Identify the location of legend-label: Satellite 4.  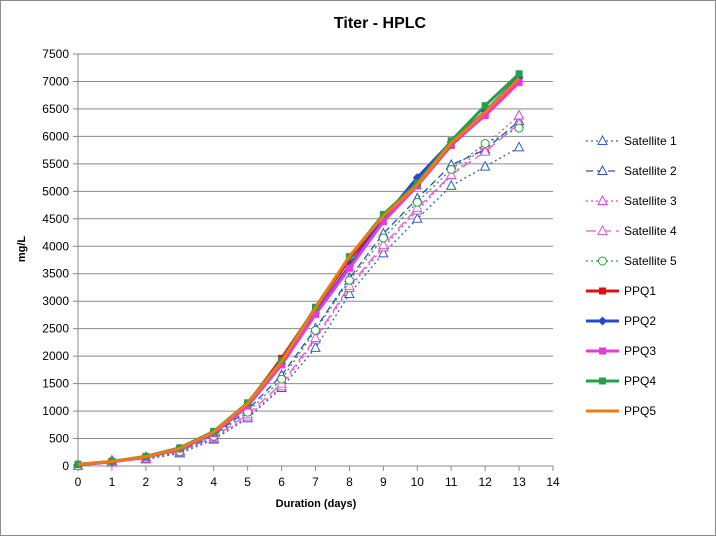
(650, 231).